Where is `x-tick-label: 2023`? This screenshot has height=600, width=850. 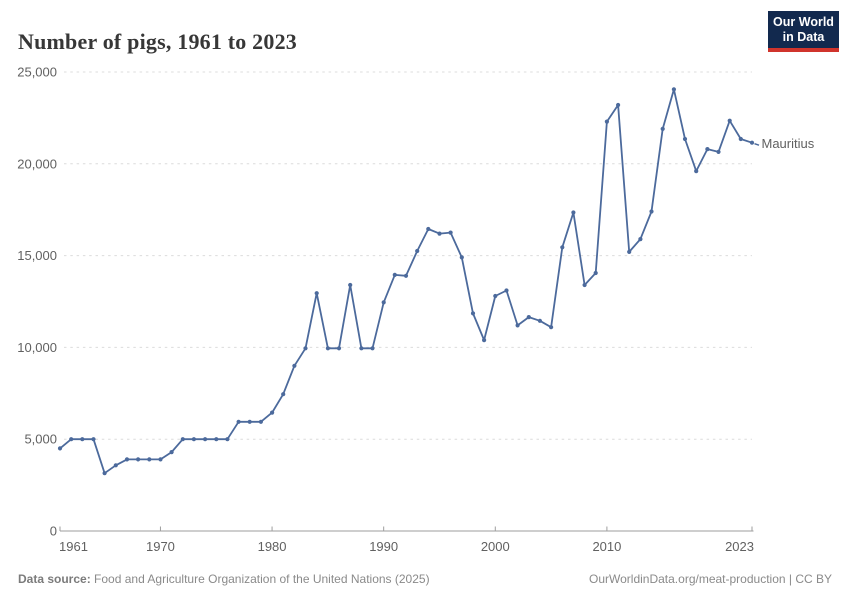 x-tick-label: 2023 is located at coordinates (739, 546).